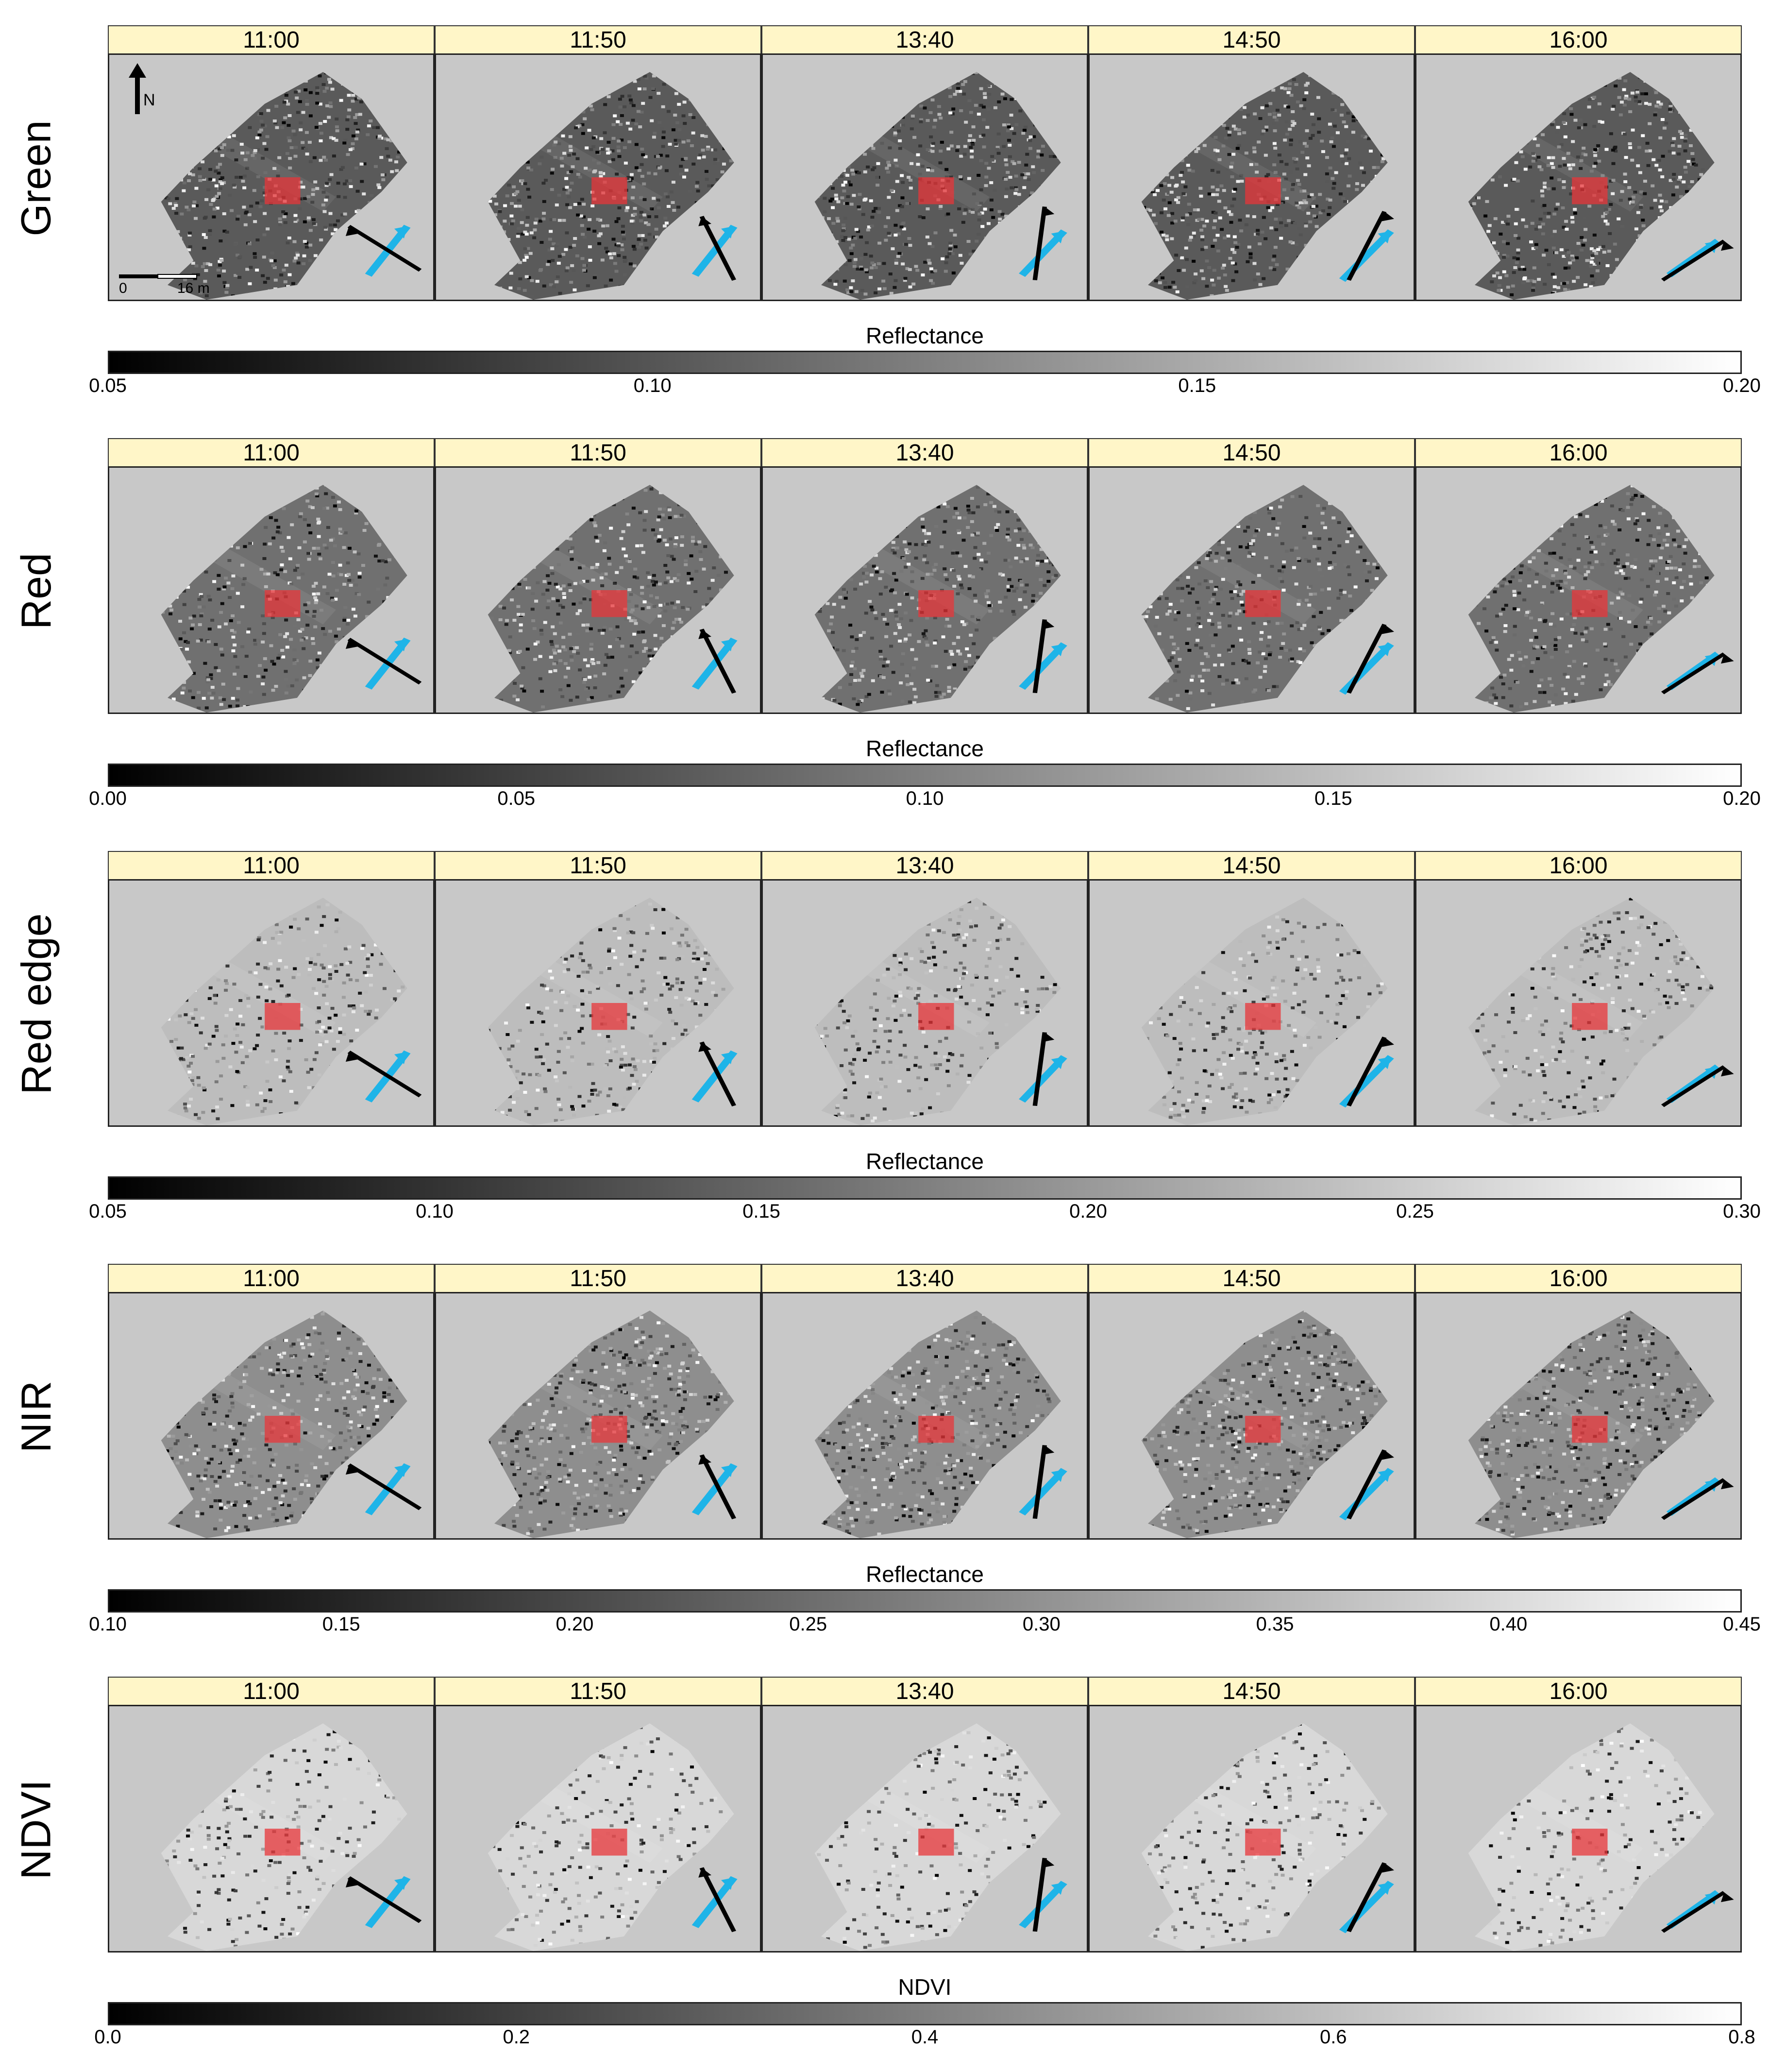  Describe the element at coordinates (108, 1624) in the screenshot. I see `colorbar-tick: 0.10` at that location.